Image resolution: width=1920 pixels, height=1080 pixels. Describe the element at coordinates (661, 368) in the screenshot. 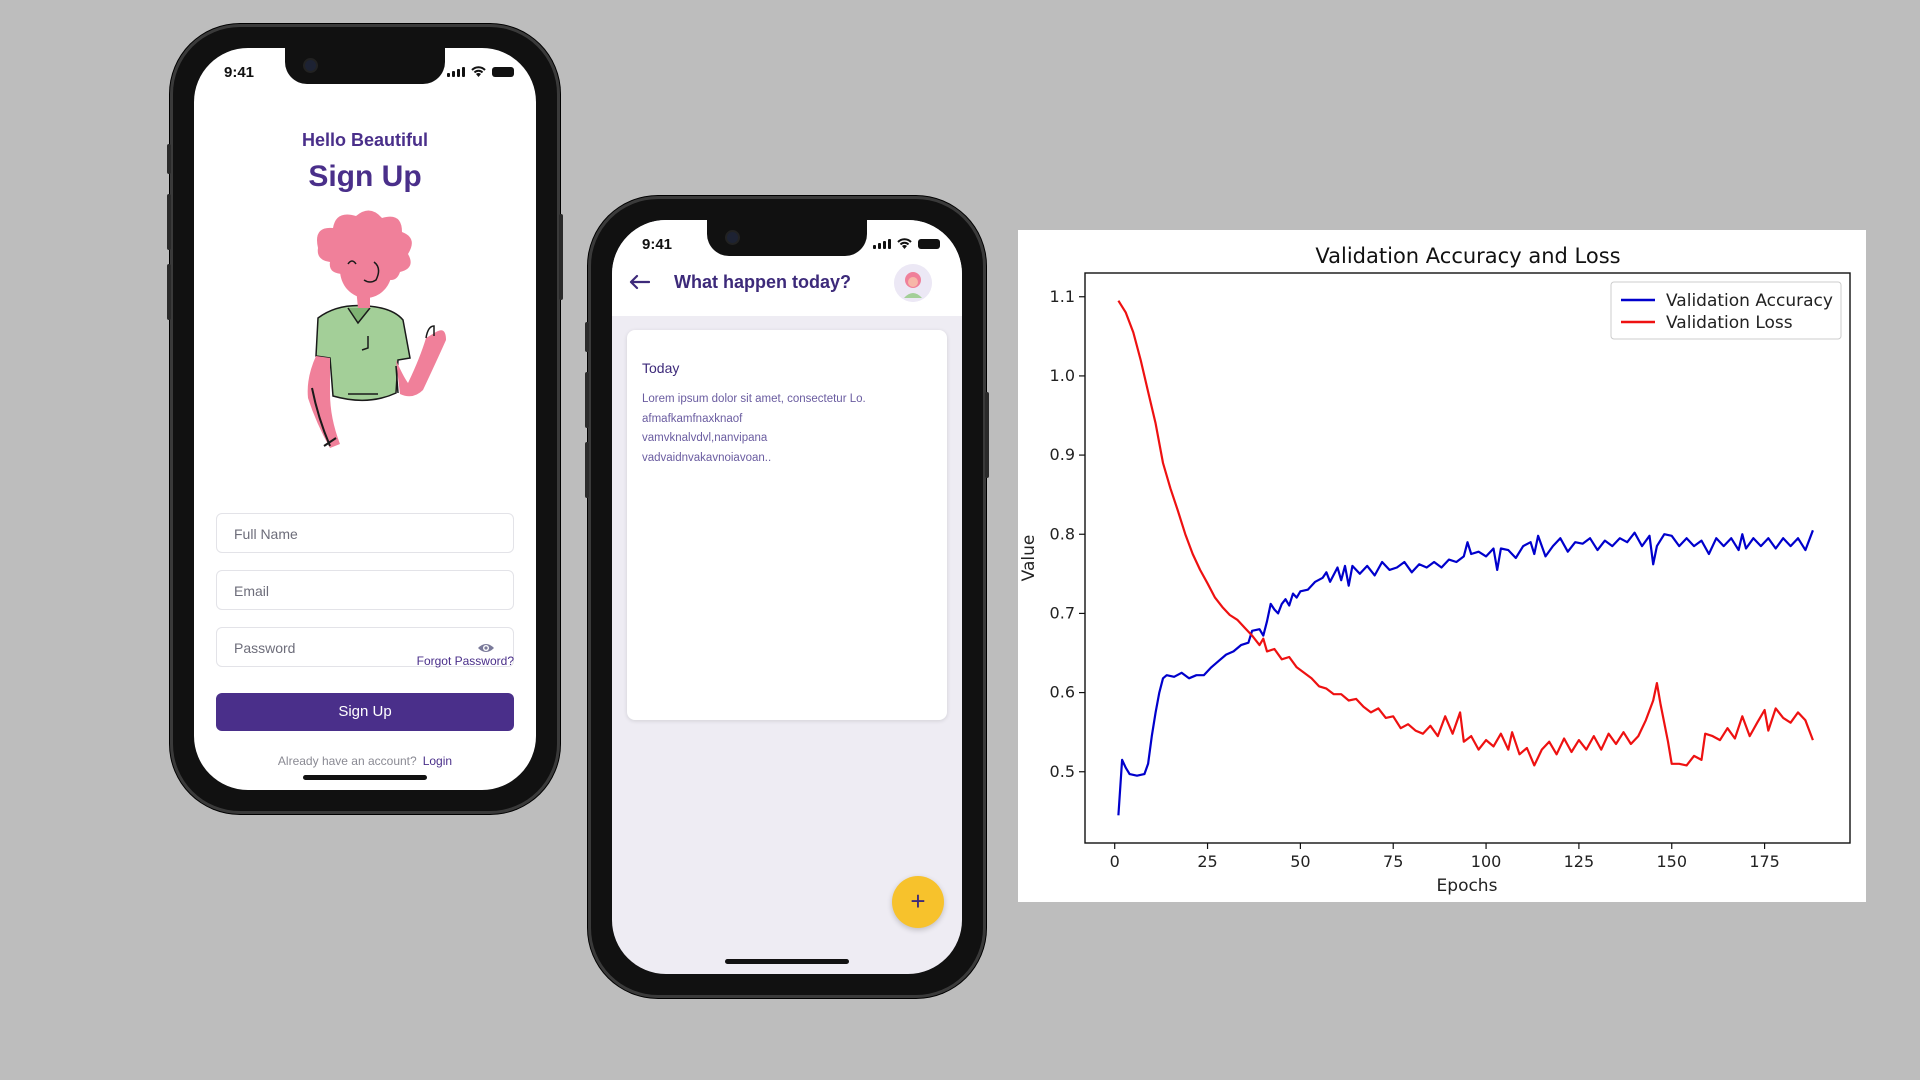

I see `card-heading: Today` at that location.